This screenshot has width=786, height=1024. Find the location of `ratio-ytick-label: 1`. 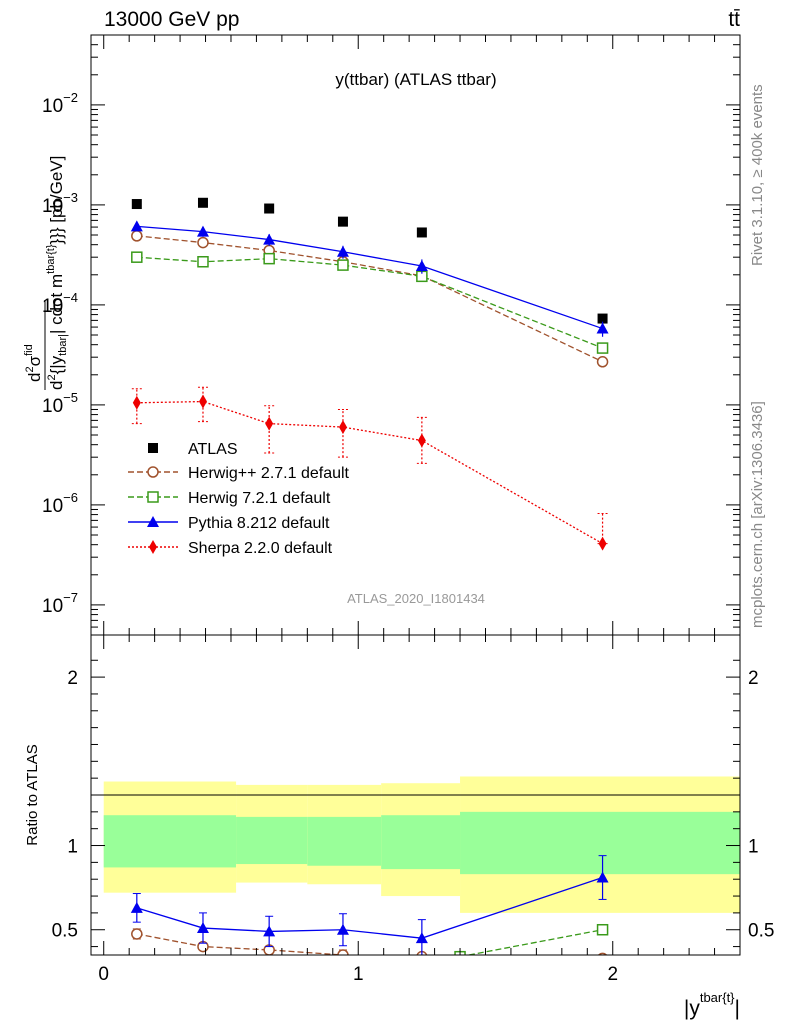

ratio-ytick-label: 1 is located at coordinates (72, 847).